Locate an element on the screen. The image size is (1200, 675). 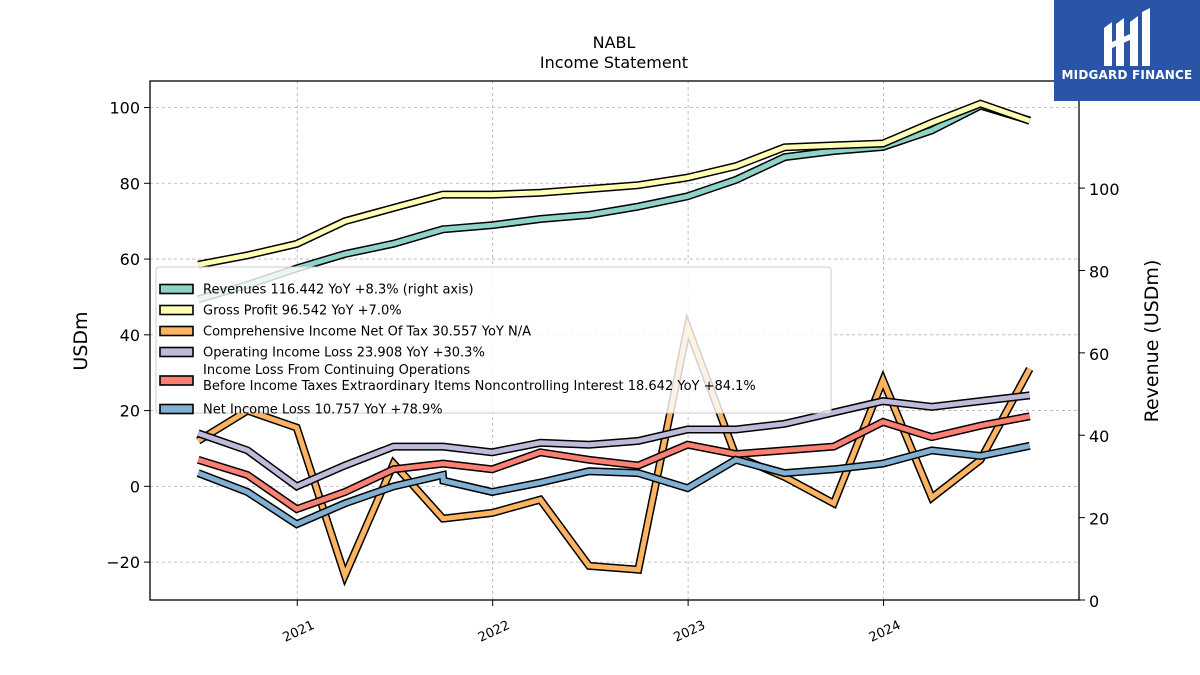
y-axis-right-title: Revenue (USDm) is located at coordinates (1152, 341).